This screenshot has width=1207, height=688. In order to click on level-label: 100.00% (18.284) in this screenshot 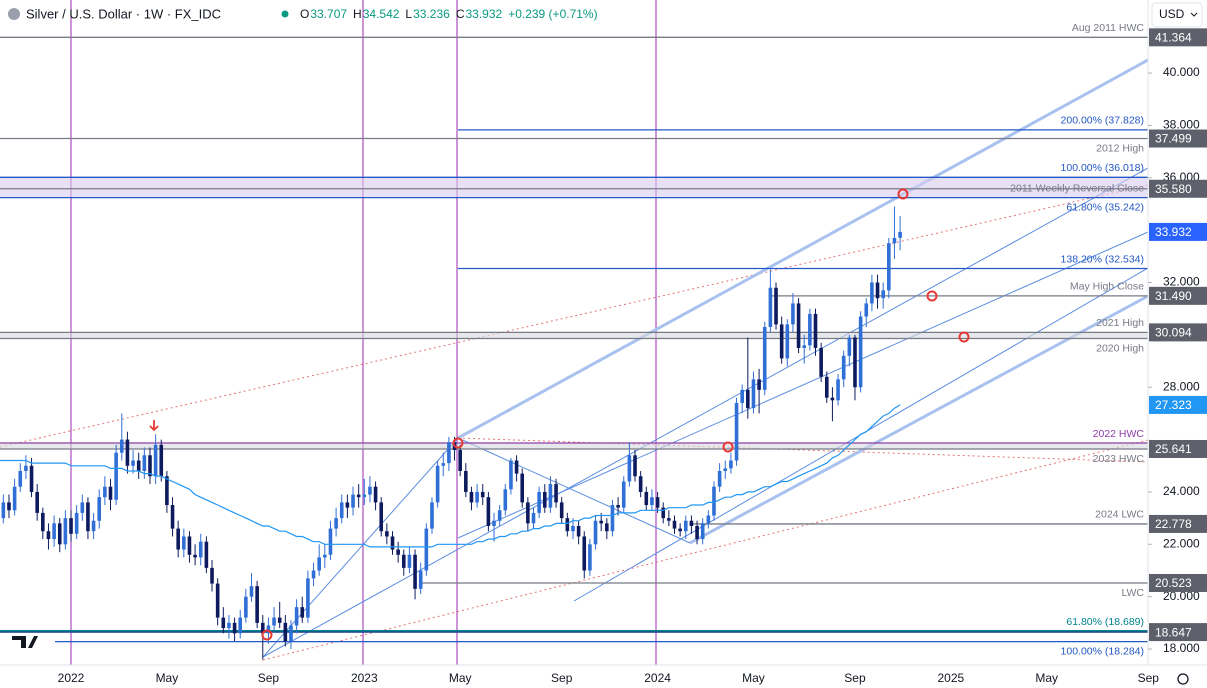, I will do `click(1102, 651)`.